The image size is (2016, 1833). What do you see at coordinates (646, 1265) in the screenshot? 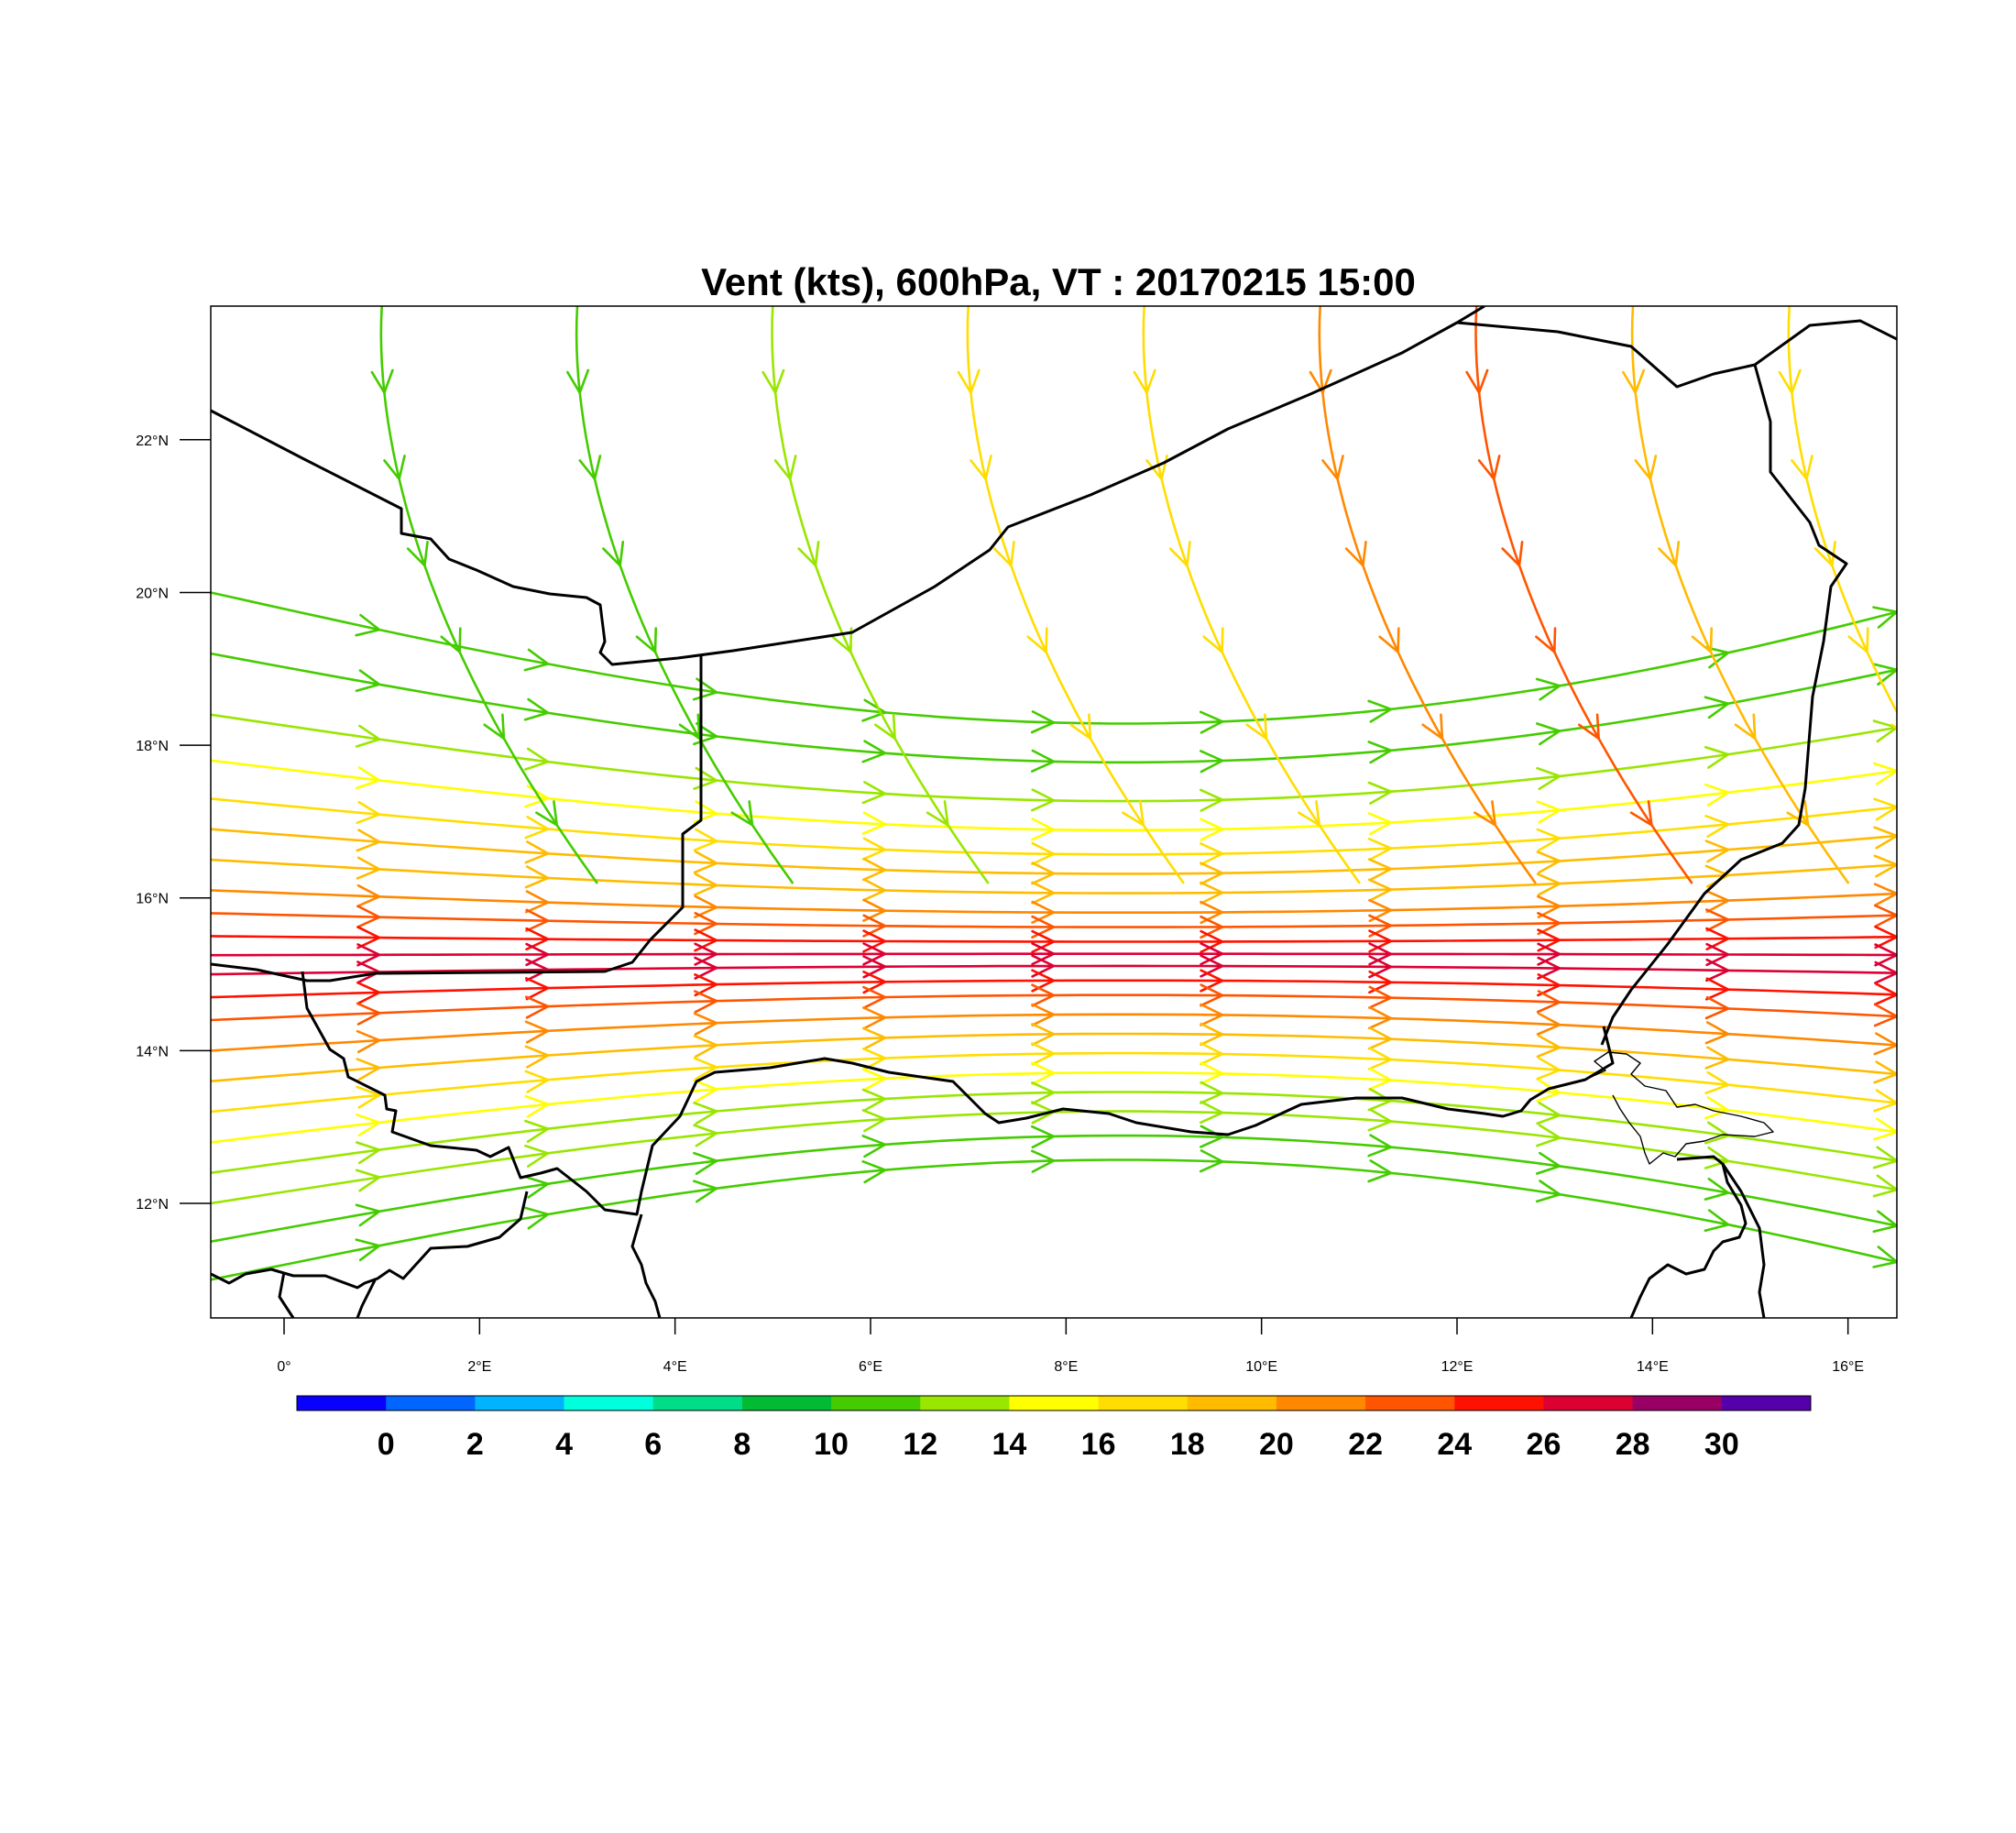
I see `border-benin-nigeria` at bounding box center [646, 1265].